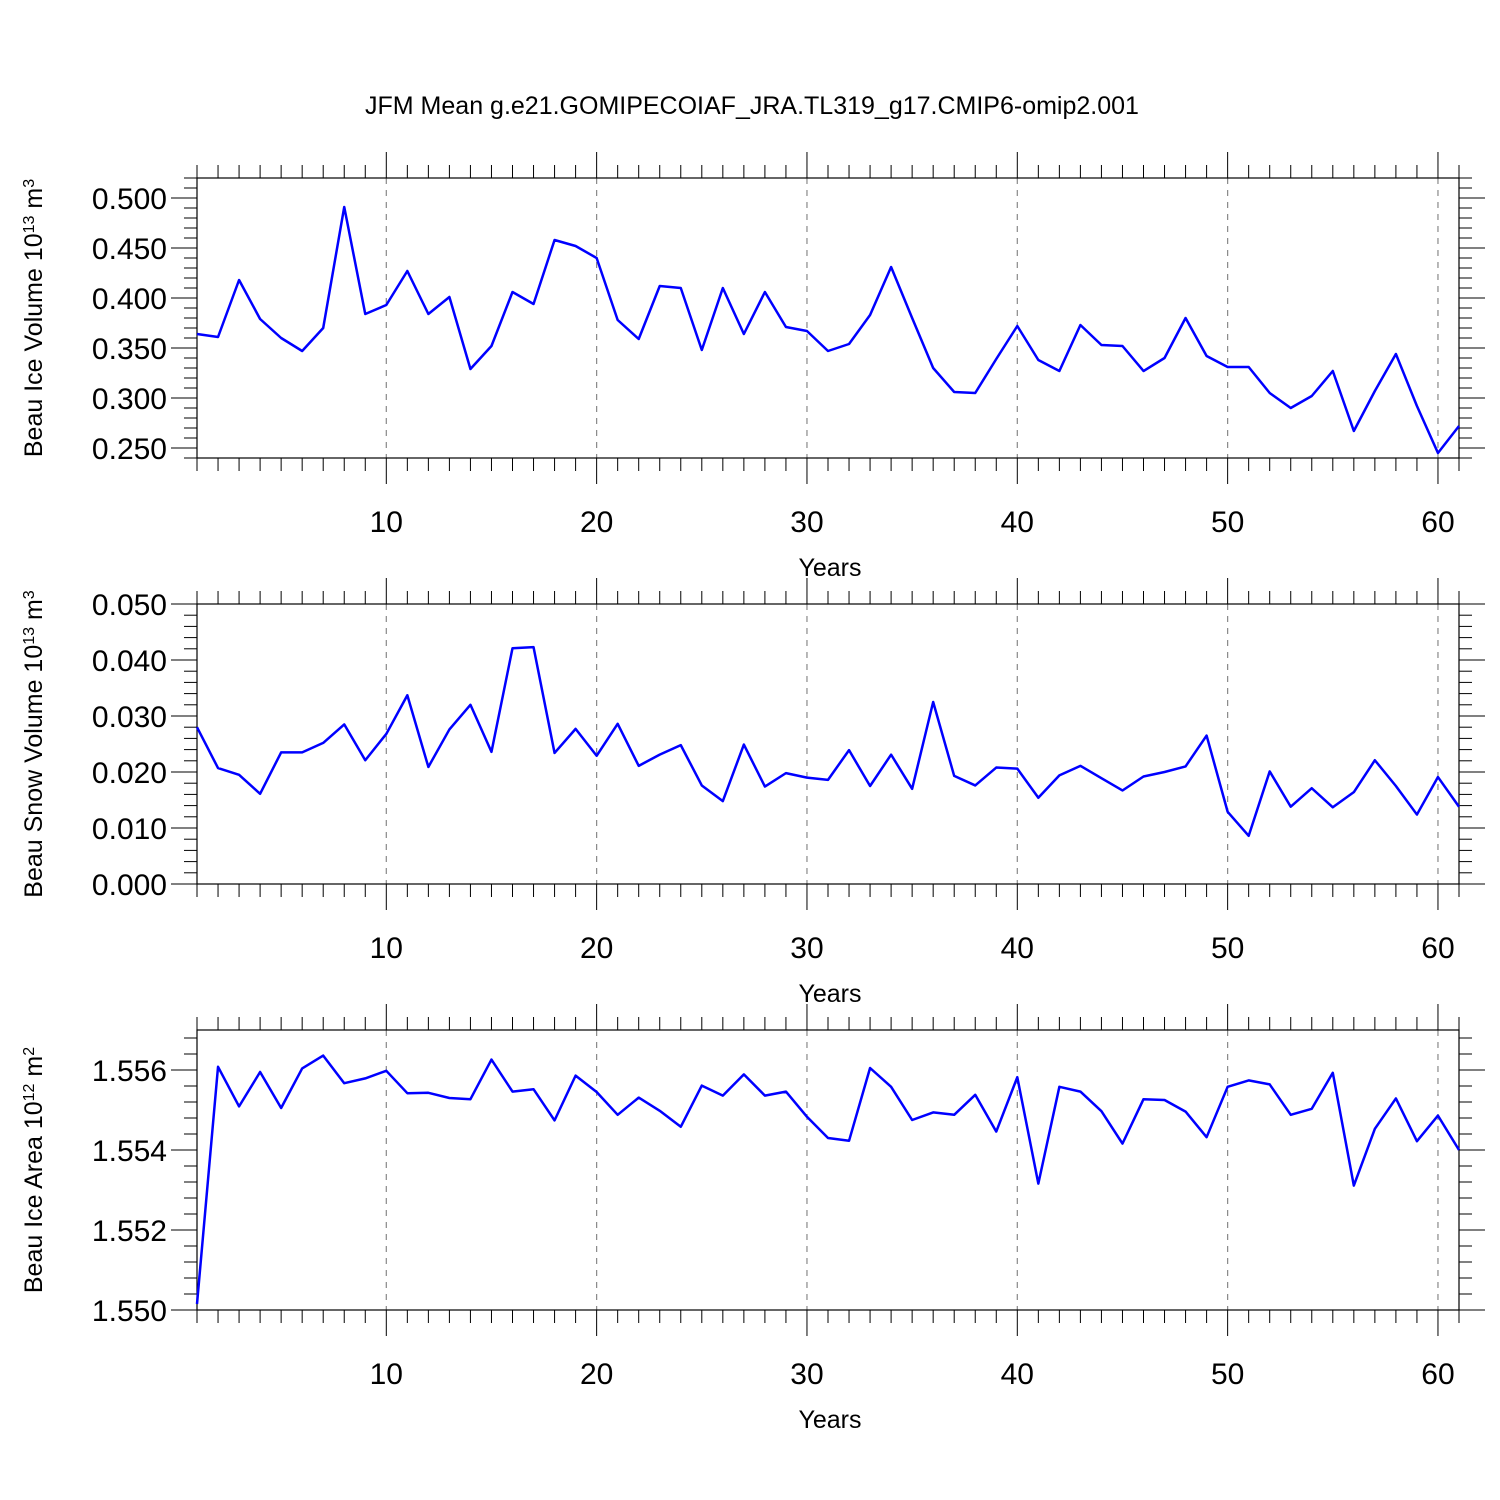 Image resolution: width=1500 pixels, height=1500 pixels. What do you see at coordinates (129, 1071) in the screenshot?
I see `y-tick-label: 1.556` at bounding box center [129, 1071].